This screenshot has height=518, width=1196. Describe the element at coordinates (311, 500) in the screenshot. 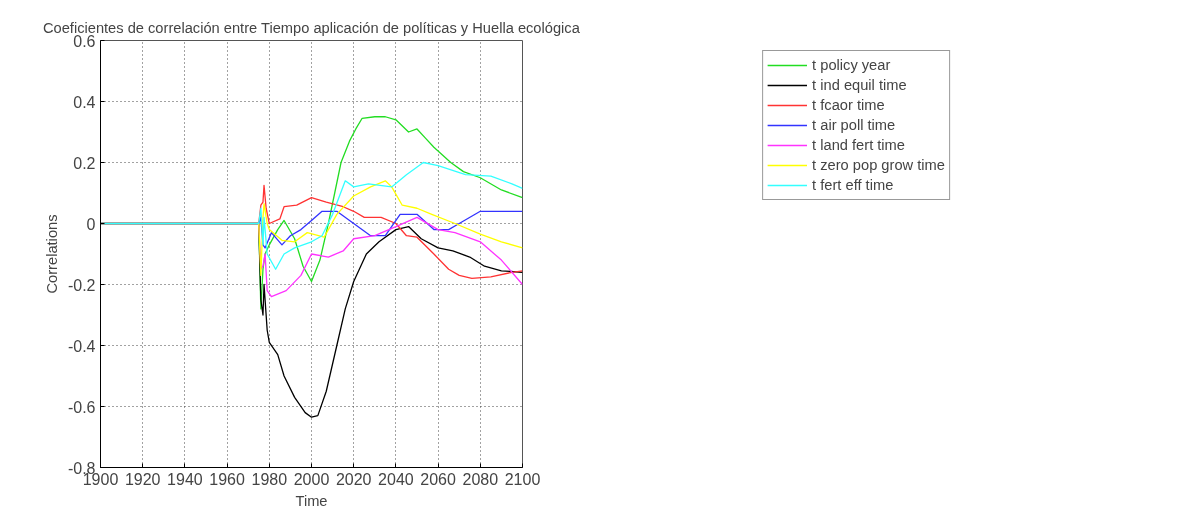

I see `x-axis-title: Time` at that location.